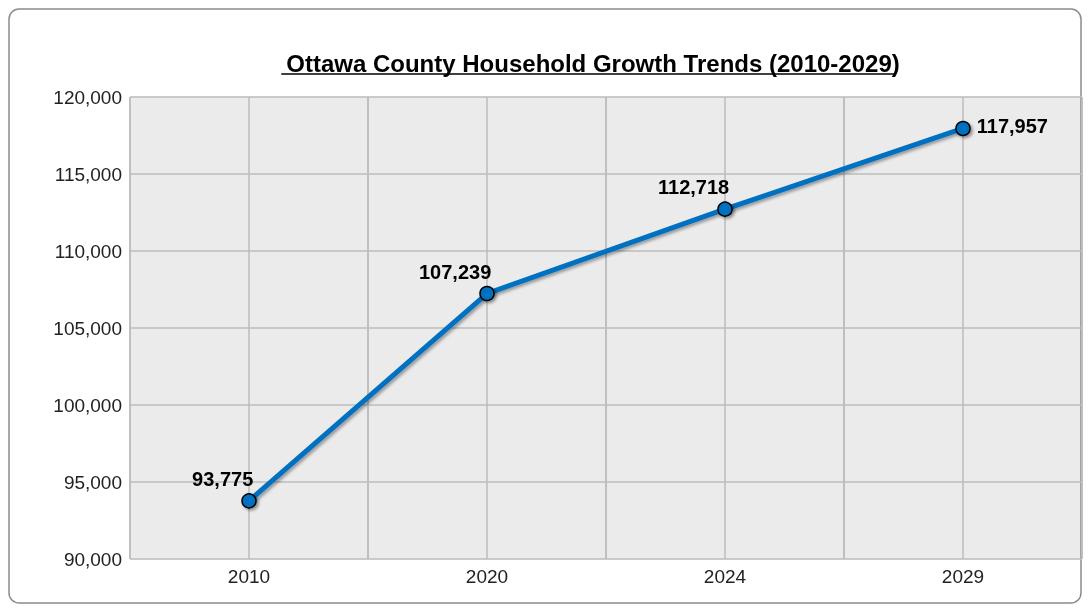 Image resolution: width=1090 pixels, height=612 pixels. Describe the element at coordinates (87, 97) in the screenshot. I see `y-tick-label: 120,000` at that location.